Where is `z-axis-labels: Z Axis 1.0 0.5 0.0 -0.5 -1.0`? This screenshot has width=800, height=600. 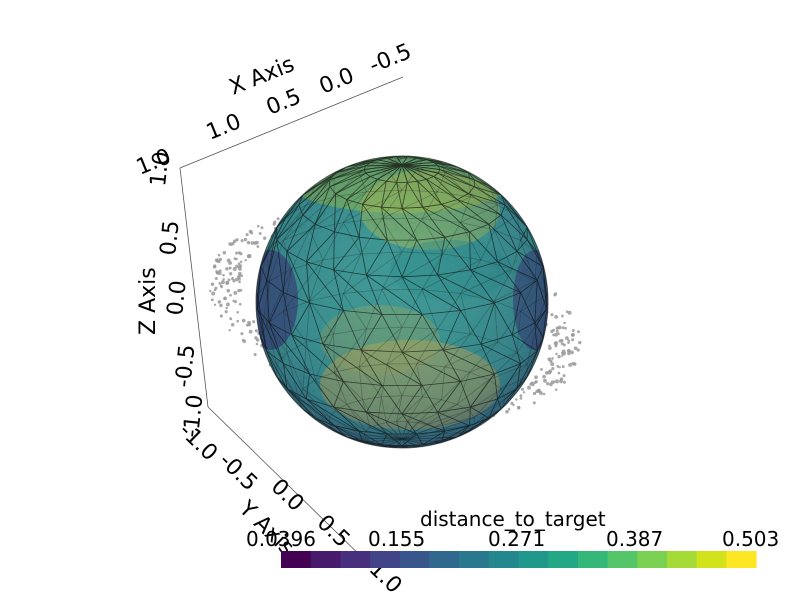
z-axis-labels: Z Axis 1.0 0.5 0.0 -0.5 -1.0 is located at coordinates (172, 294).